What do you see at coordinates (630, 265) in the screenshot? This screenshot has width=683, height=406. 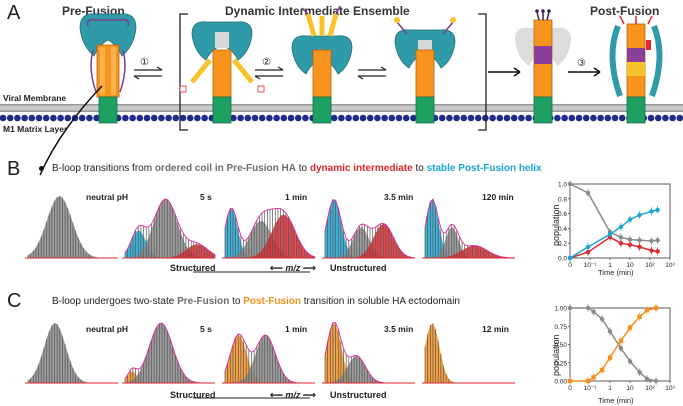 I see `chart-b-xtick-label: 10` at bounding box center [630, 265].